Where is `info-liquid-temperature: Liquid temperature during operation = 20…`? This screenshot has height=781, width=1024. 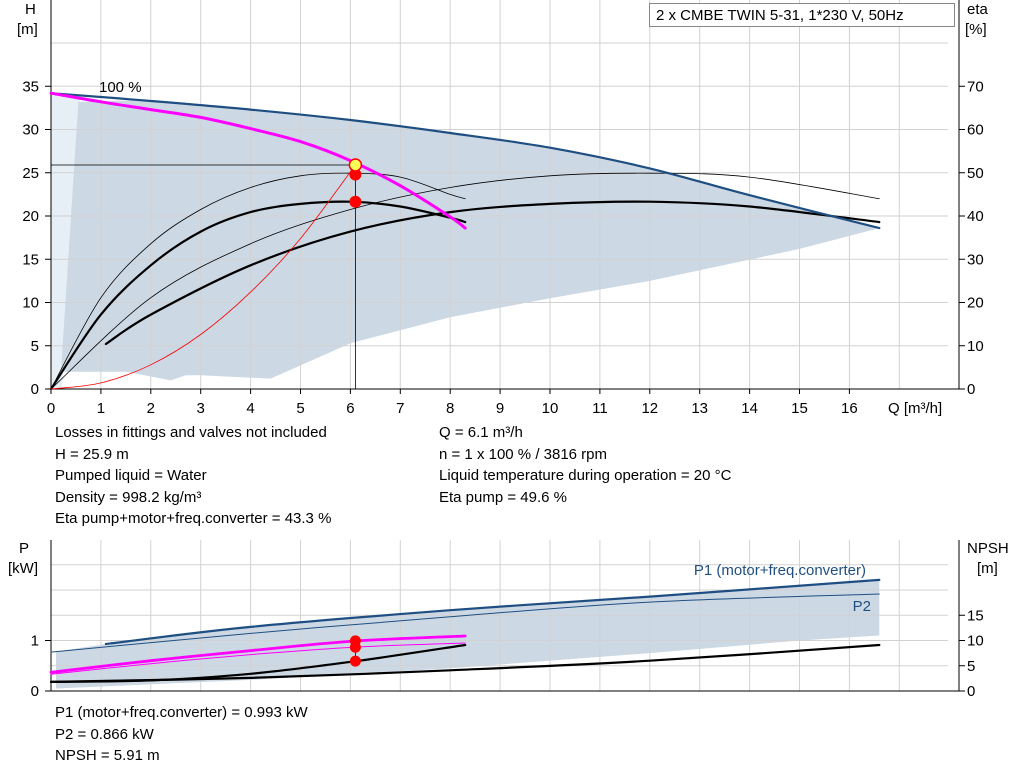
info-liquid-temperature: Liquid temperature during operation = 20… is located at coordinates (585, 476).